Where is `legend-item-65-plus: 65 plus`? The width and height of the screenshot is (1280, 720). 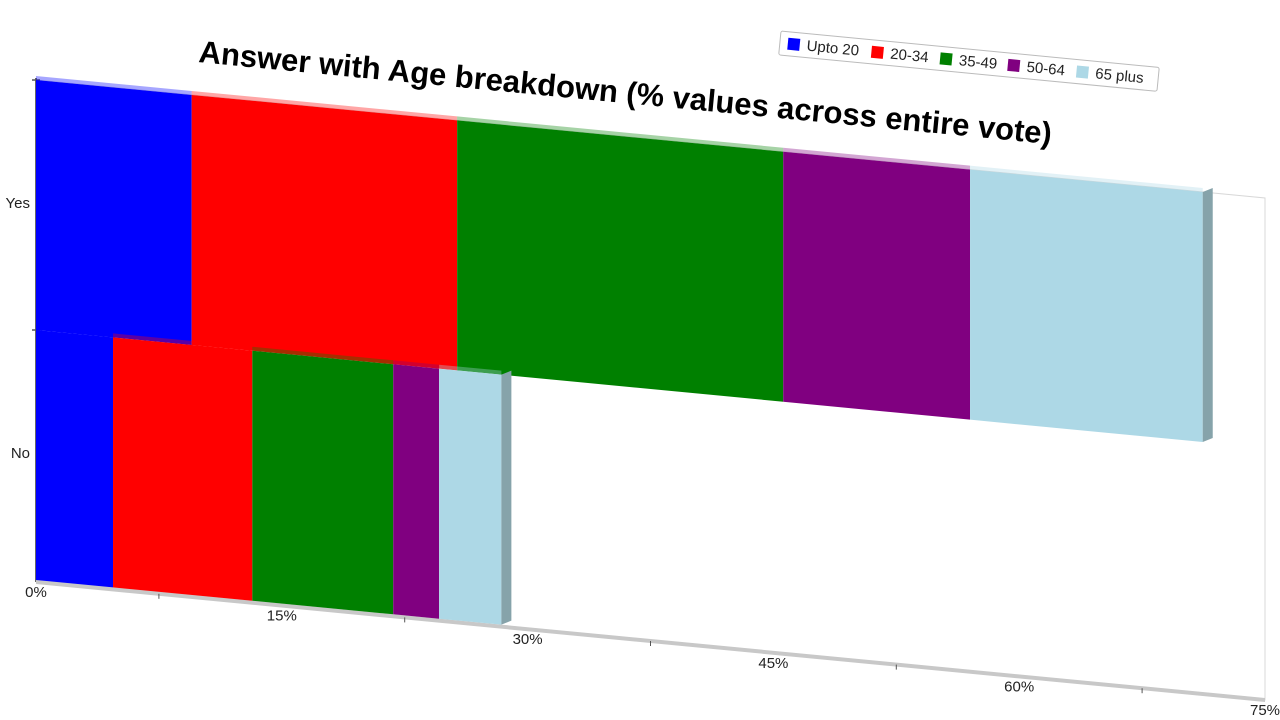 legend-item-65-plus: 65 plus is located at coordinates (1110, 76).